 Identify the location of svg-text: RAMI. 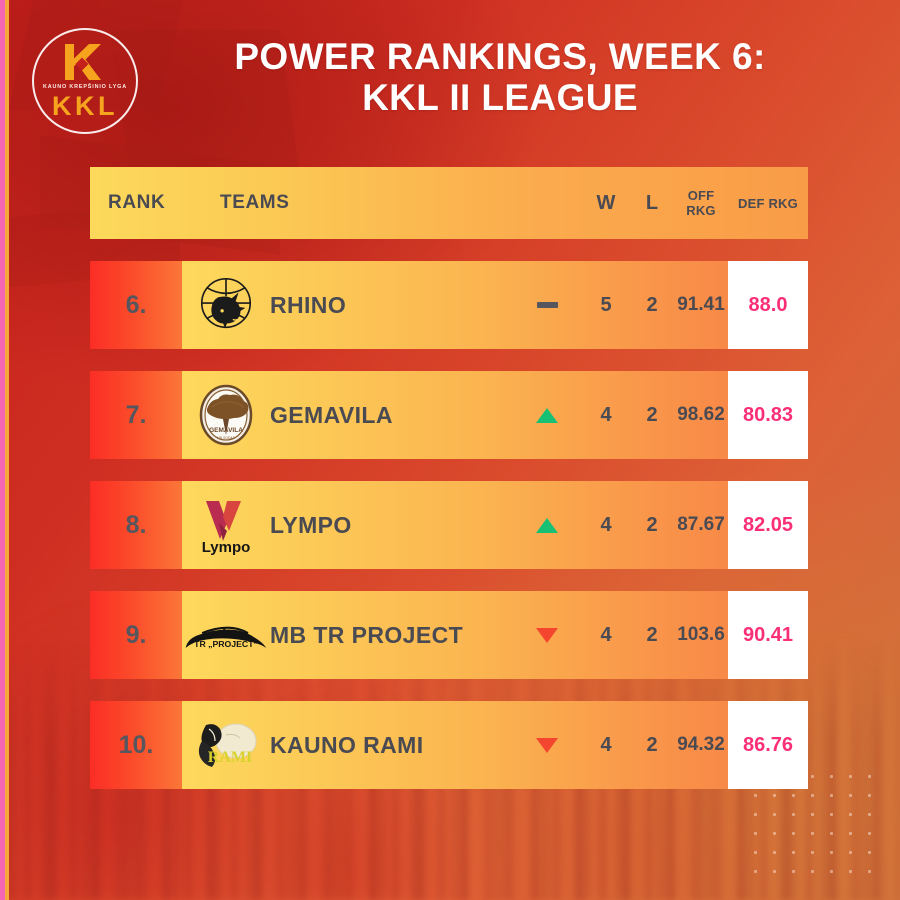
(230, 757).